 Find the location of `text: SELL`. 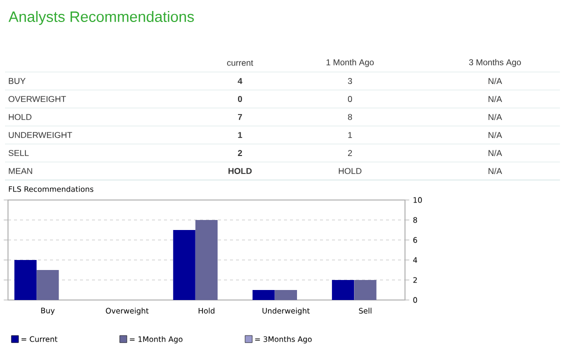

text: SELL is located at coordinates (18, 153).